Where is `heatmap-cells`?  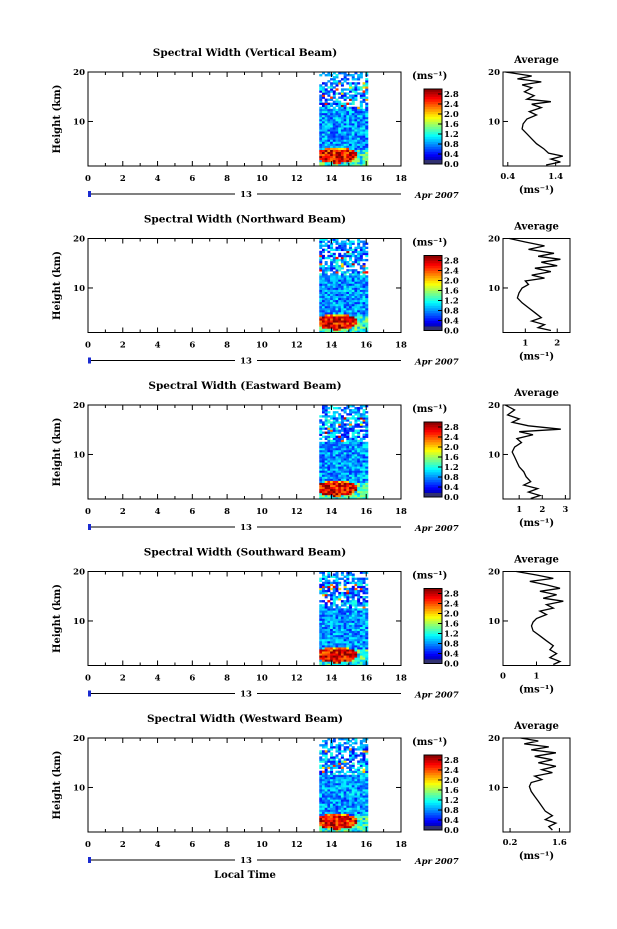 heatmap-cells is located at coordinates (344, 452).